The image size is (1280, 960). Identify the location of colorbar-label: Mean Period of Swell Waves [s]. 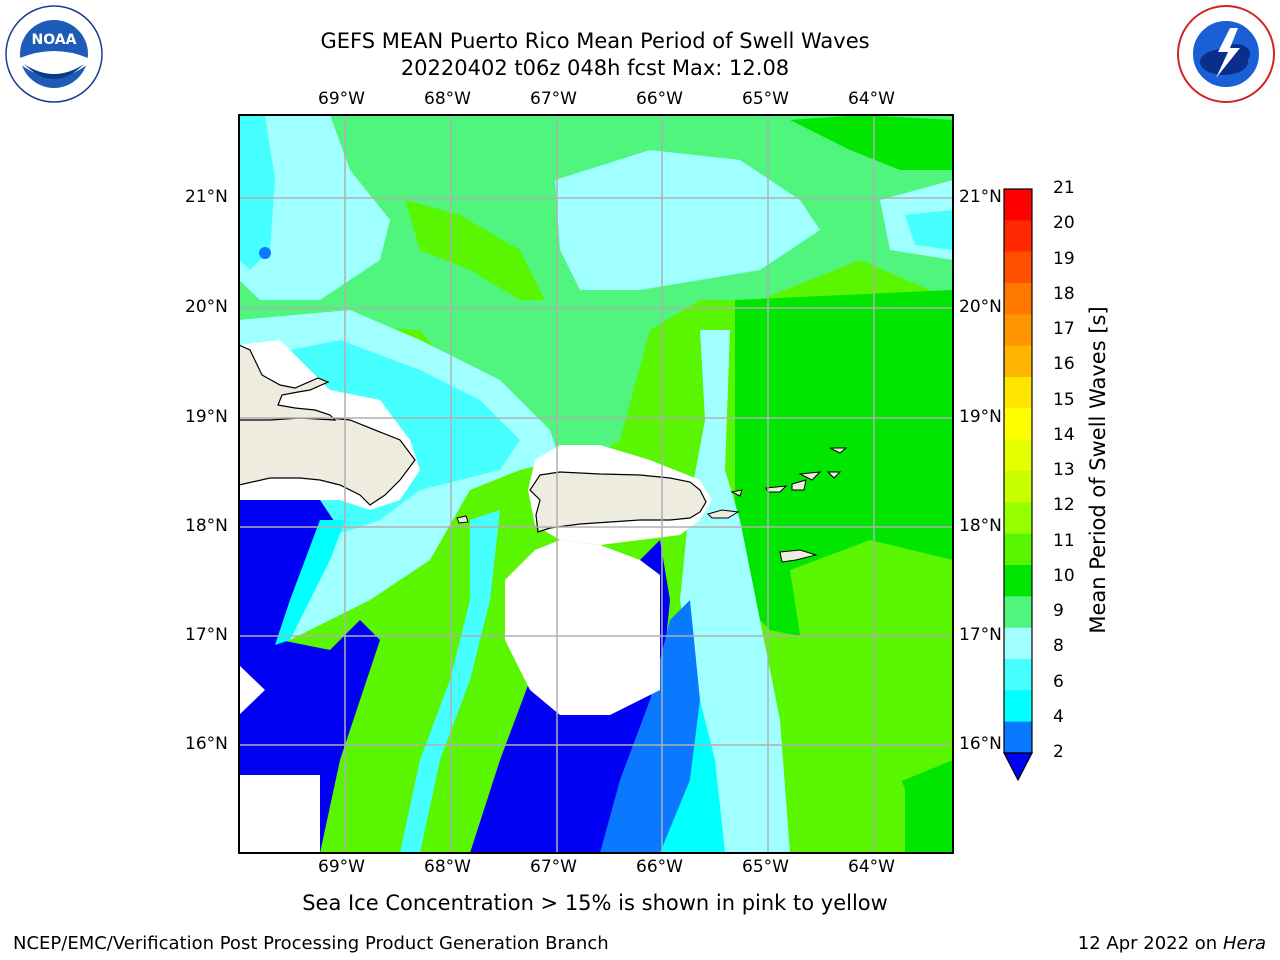
(1098, 470).